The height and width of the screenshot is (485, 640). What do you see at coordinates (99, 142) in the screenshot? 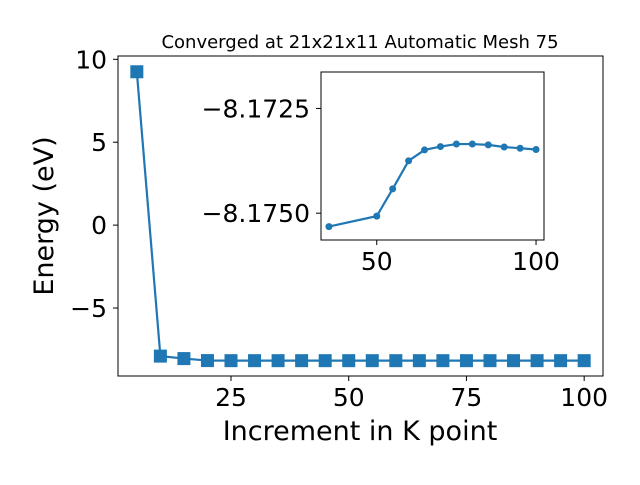
I see `main-y-tick-label: 5` at bounding box center [99, 142].